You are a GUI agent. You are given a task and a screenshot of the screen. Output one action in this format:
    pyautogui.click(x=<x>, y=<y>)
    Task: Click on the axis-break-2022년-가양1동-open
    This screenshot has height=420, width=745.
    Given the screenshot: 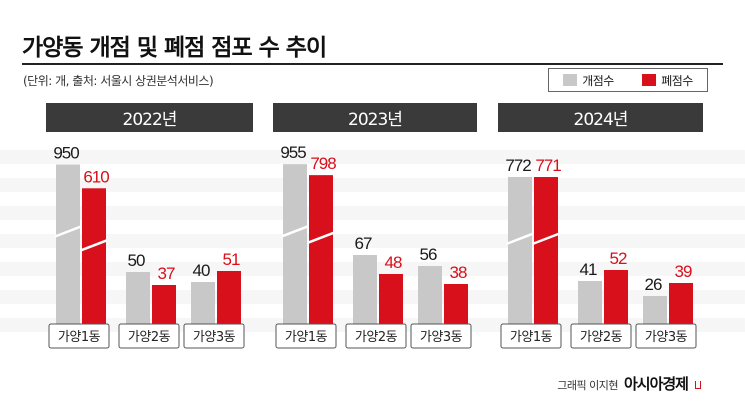 What is the action you would take?
    pyautogui.click(x=68, y=231)
    